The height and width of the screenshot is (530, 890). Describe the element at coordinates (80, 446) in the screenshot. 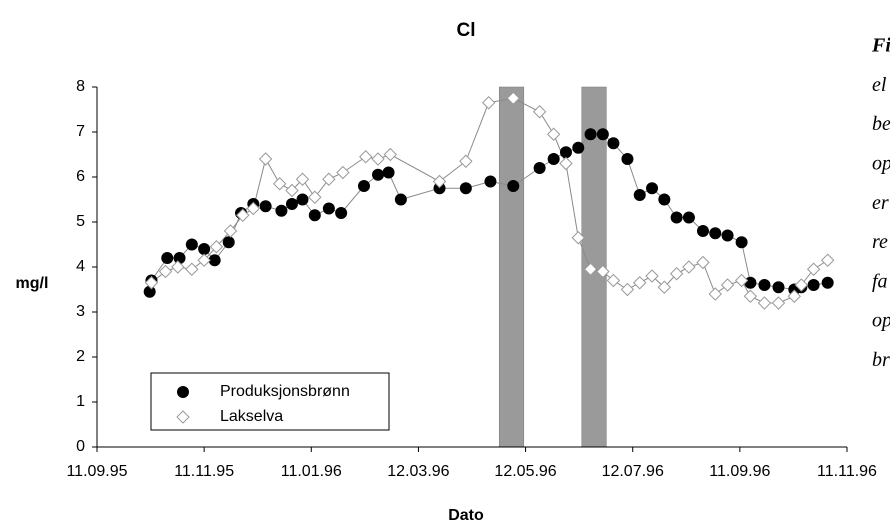

I see `y-tick-label: 0` at that location.